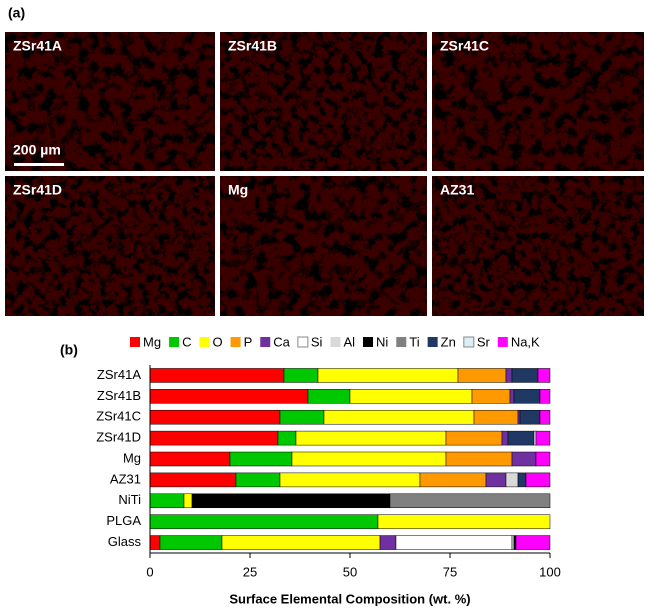  I want to click on legend-label: Mg, so click(152, 341).